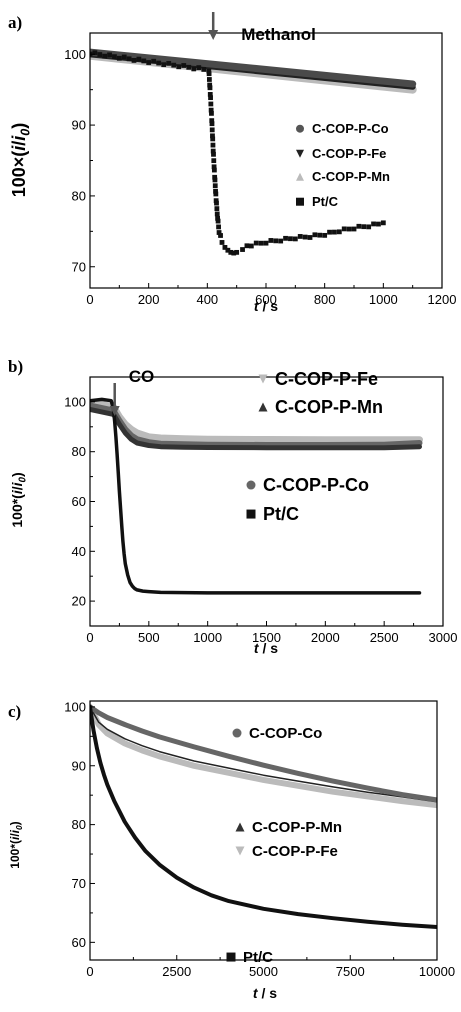  I want to click on series-c-cop-p-co, so click(253, 68).